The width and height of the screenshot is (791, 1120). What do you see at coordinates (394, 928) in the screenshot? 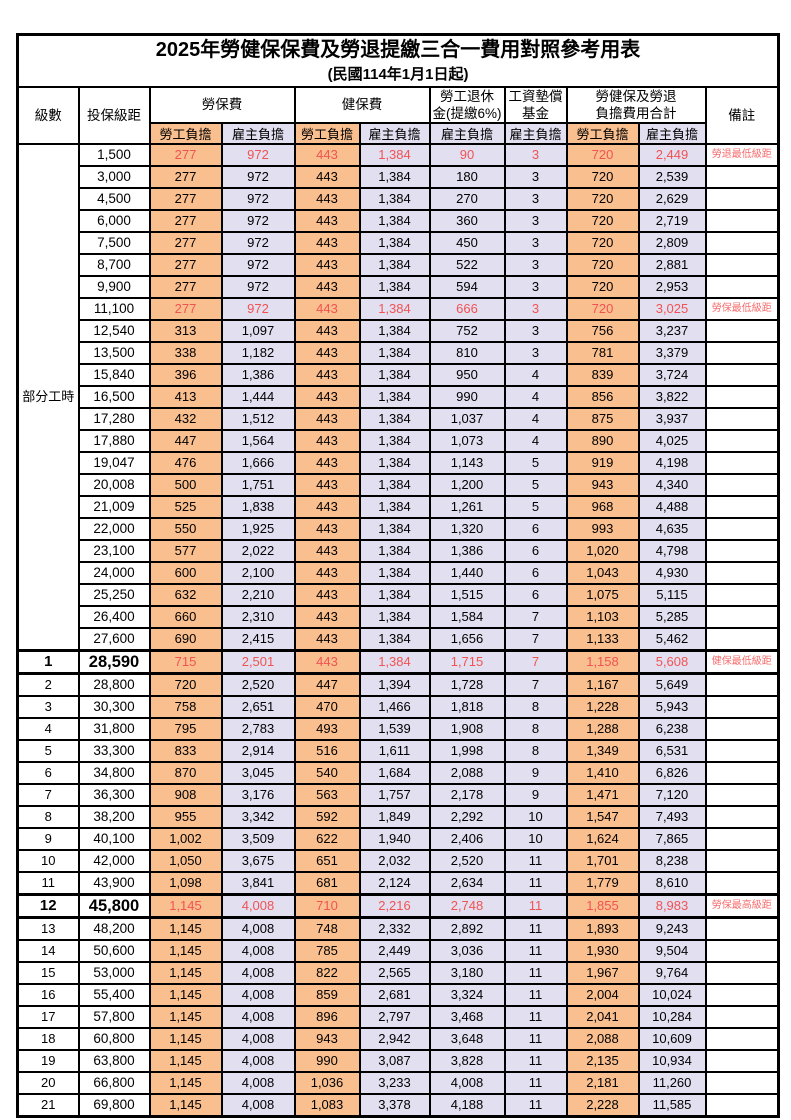
I see `health-employer-cell: 2,332` at bounding box center [394, 928].